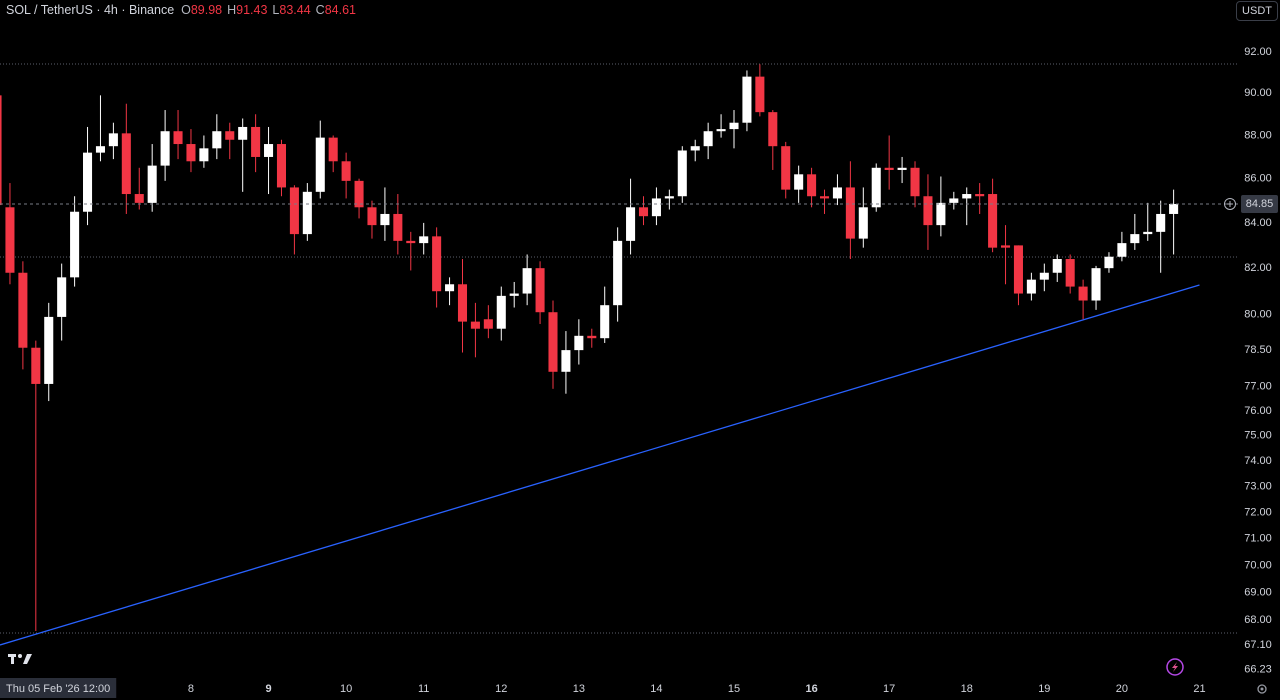 This screenshot has height=700, width=1280. What do you see at coordinates (1258, 539) in the screenshot?
I see `y-tick-label: 71.00` at bounding box center [1258, 539].